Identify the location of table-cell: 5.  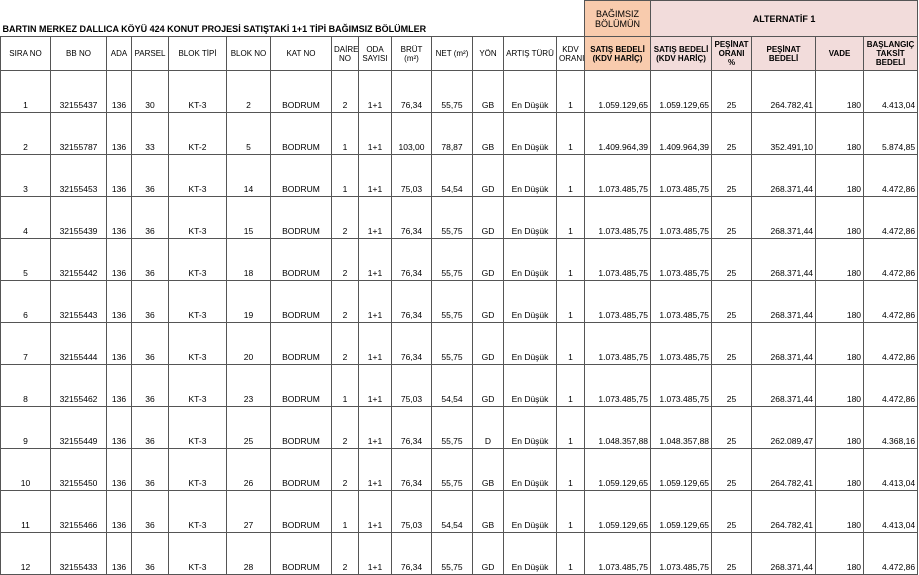
(25, 259).